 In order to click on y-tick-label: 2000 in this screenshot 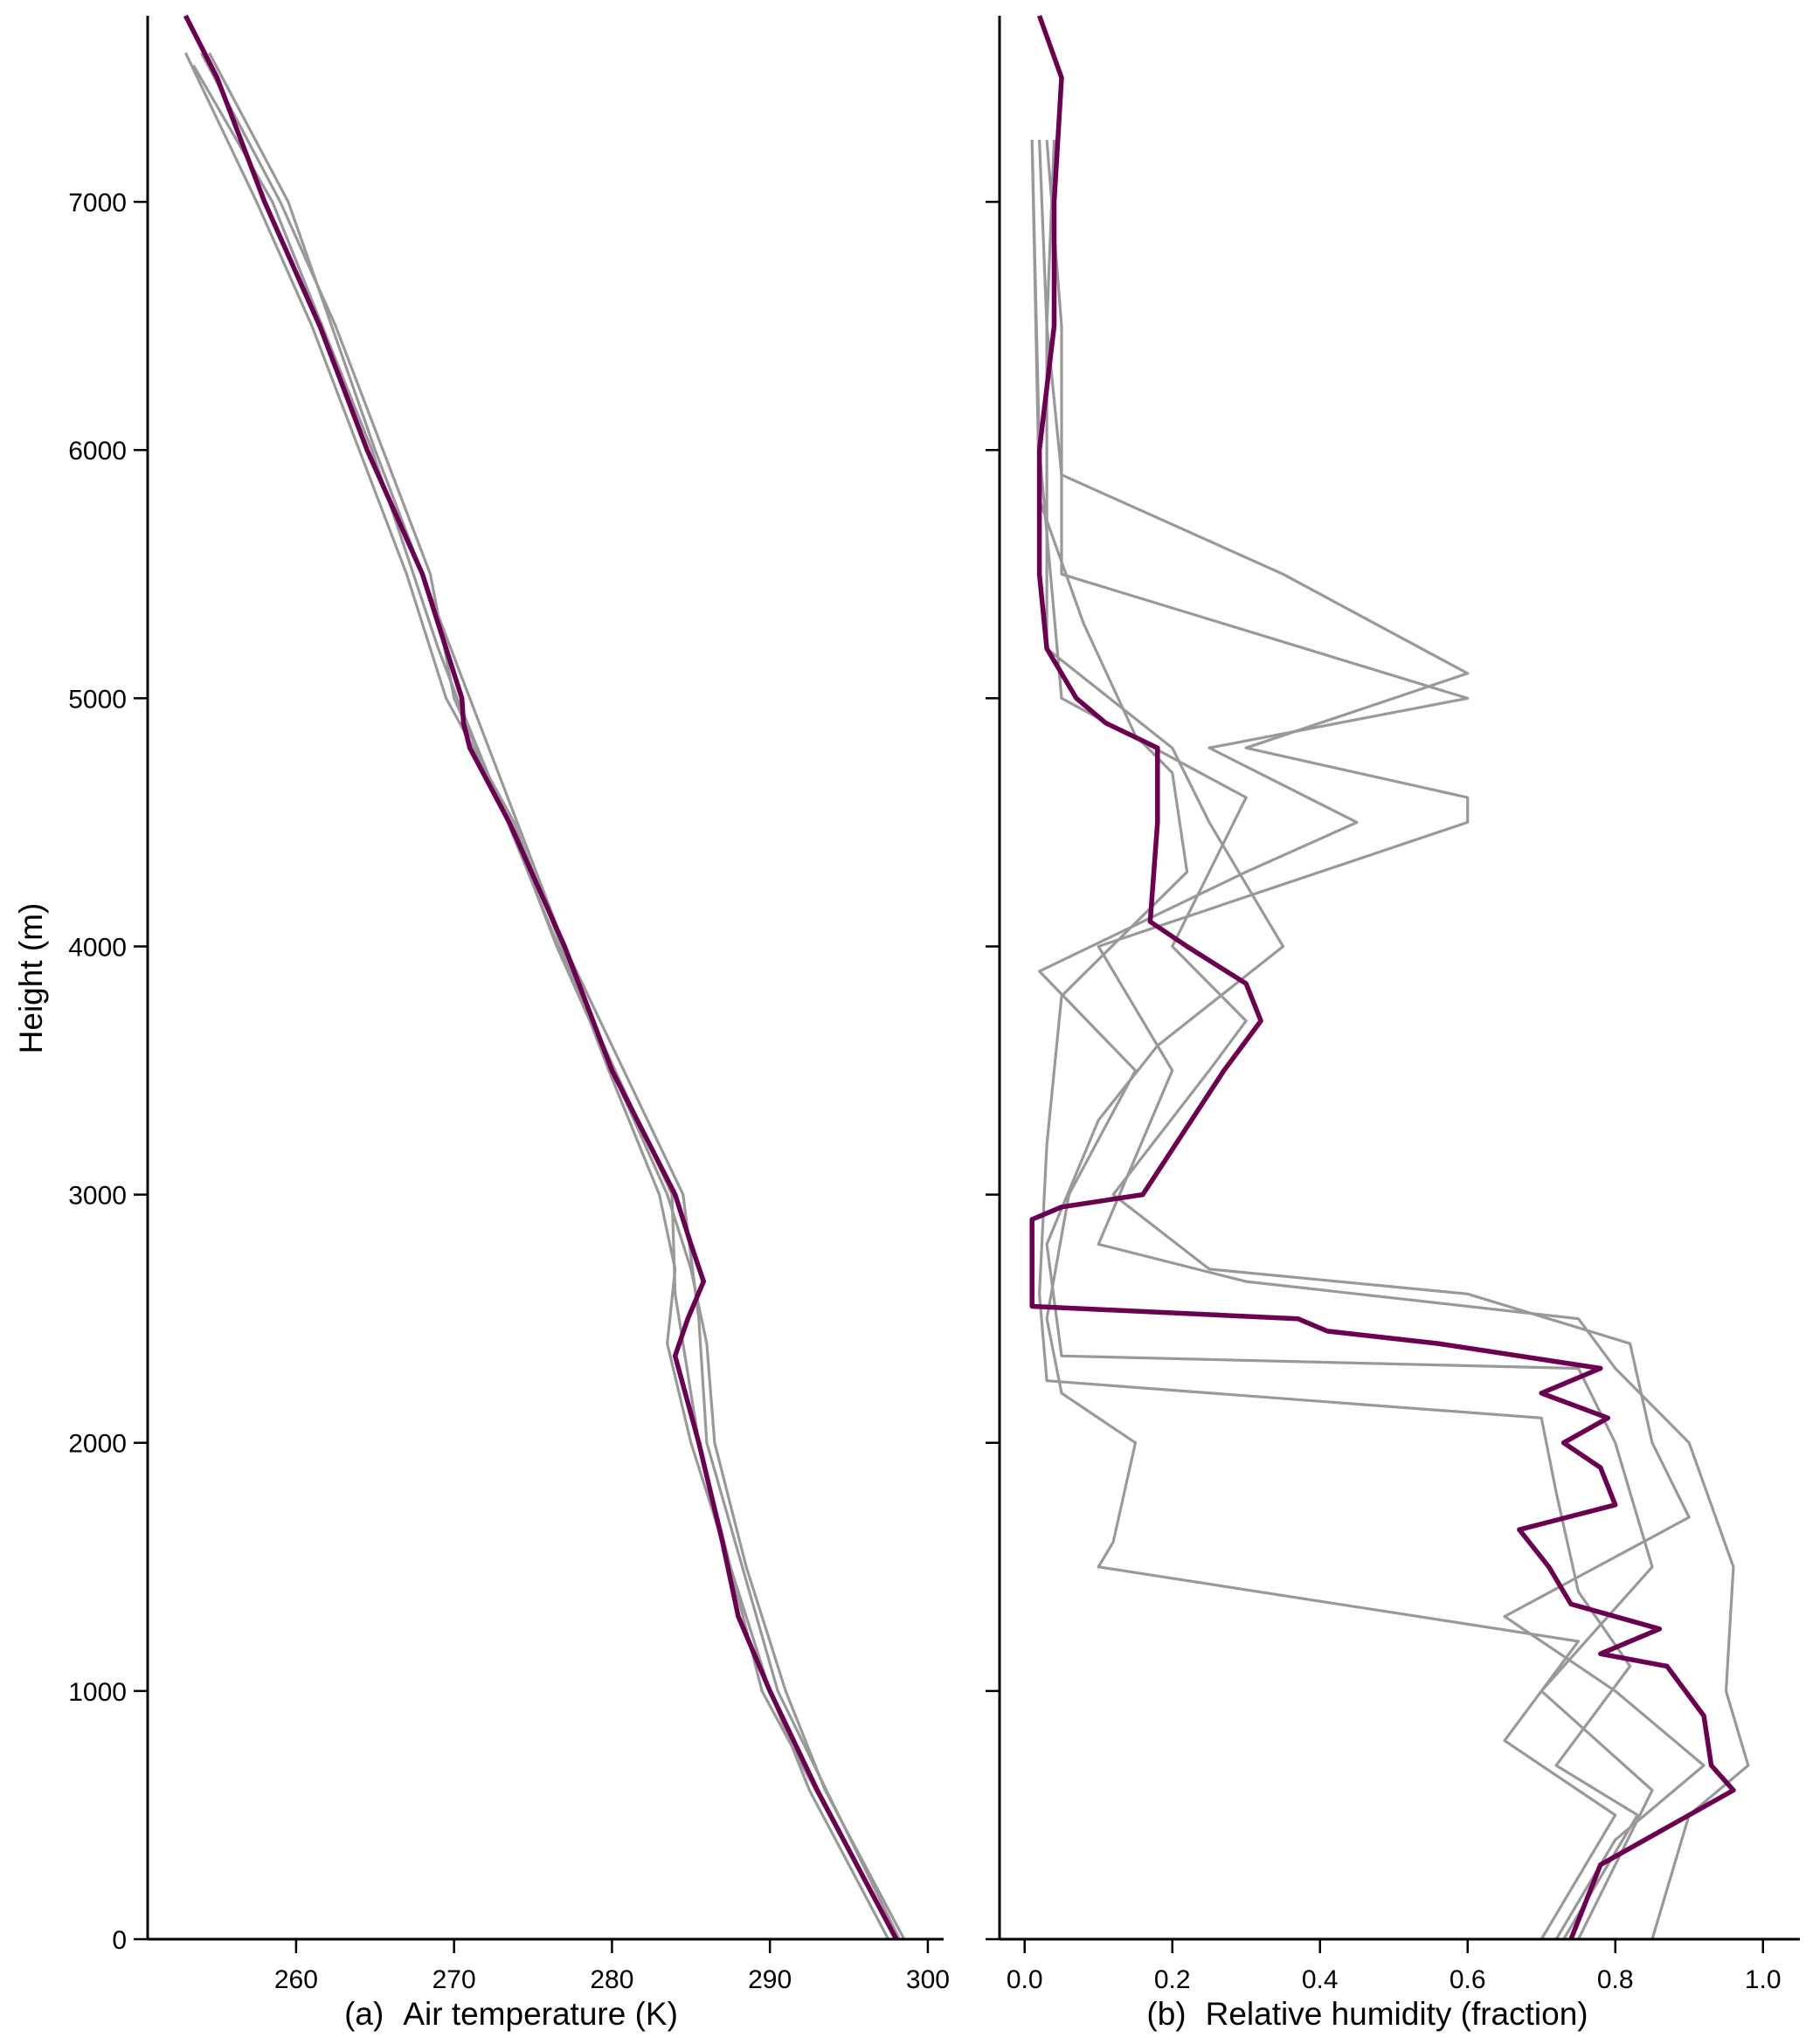, I will do `click(97, 1444)`.